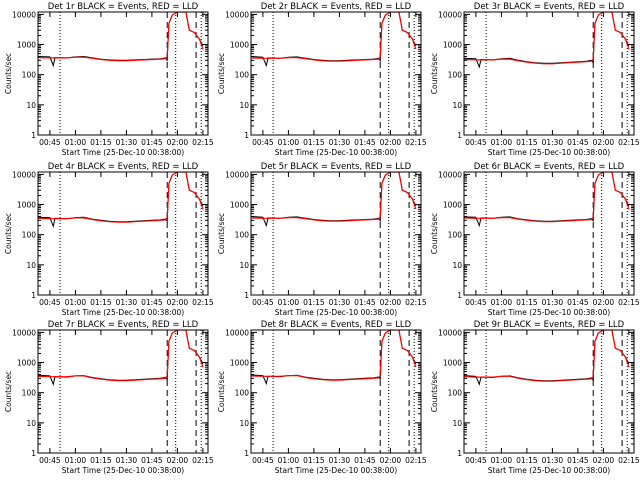 Image resolution: width=640 pixels, height=480 pixels. What do you see at coordinates (336, 7) in the screenshot?
I see `panel-title: Det 2r BLACK = Events, RED = LLD` at bounding box center [336, 7].